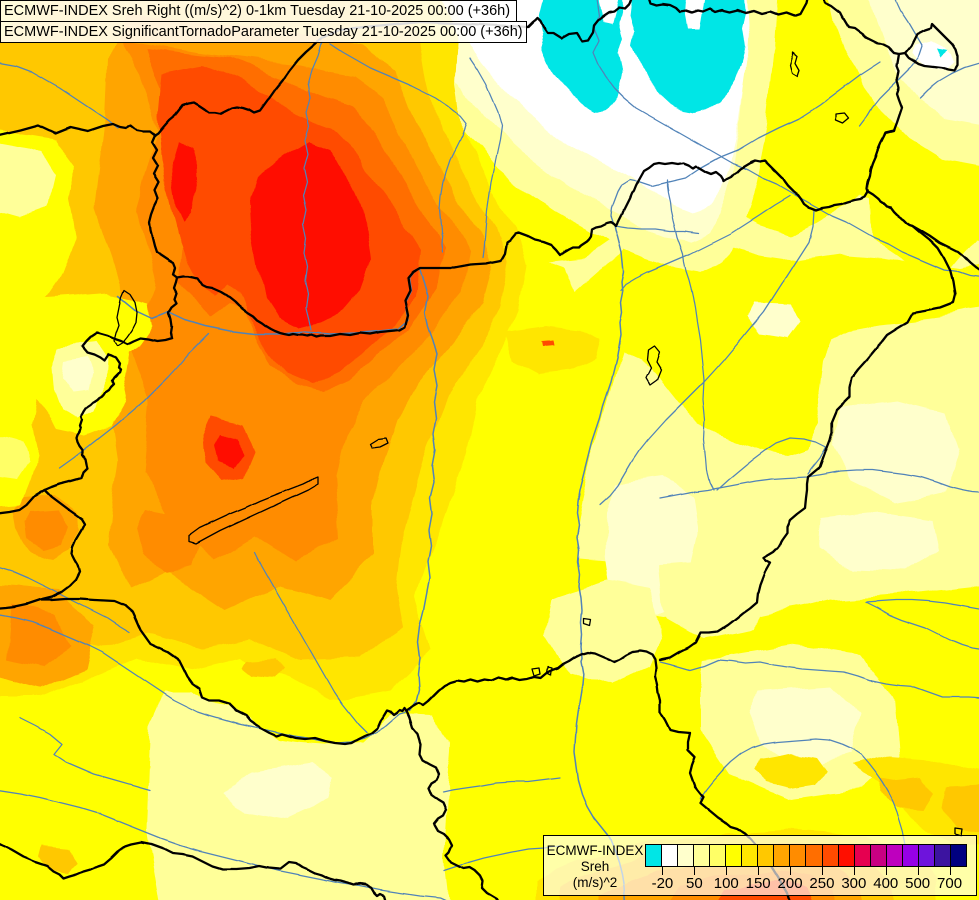  I want to click on border-drava, so click(204, 671).